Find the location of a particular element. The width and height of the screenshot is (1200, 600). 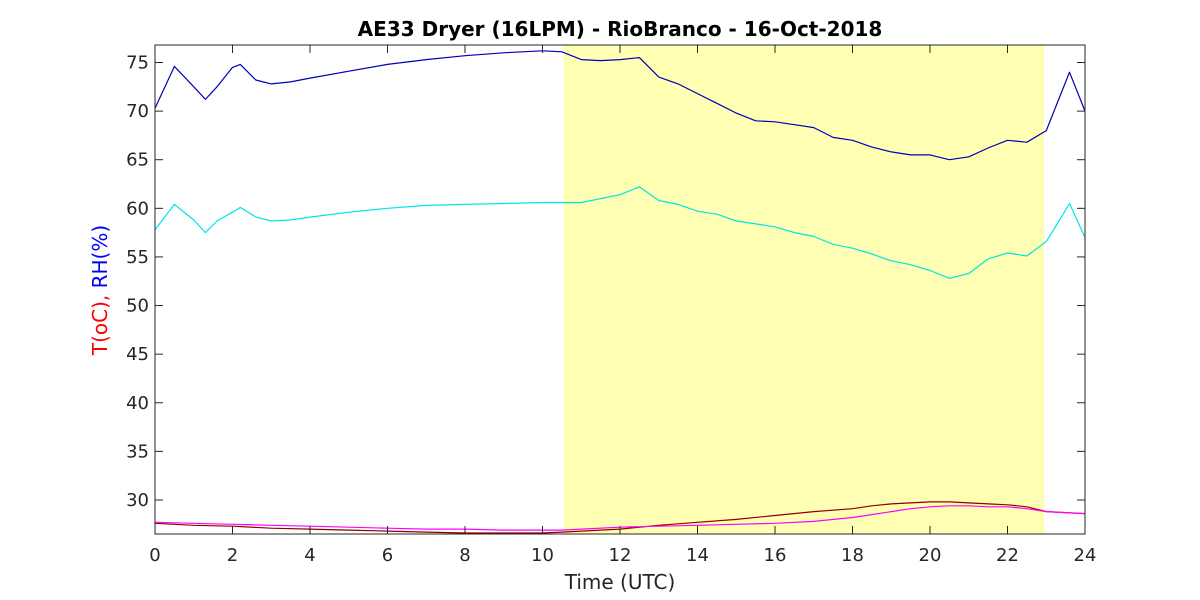

y-tick-label: 50 is located at coordinates (137, 306).